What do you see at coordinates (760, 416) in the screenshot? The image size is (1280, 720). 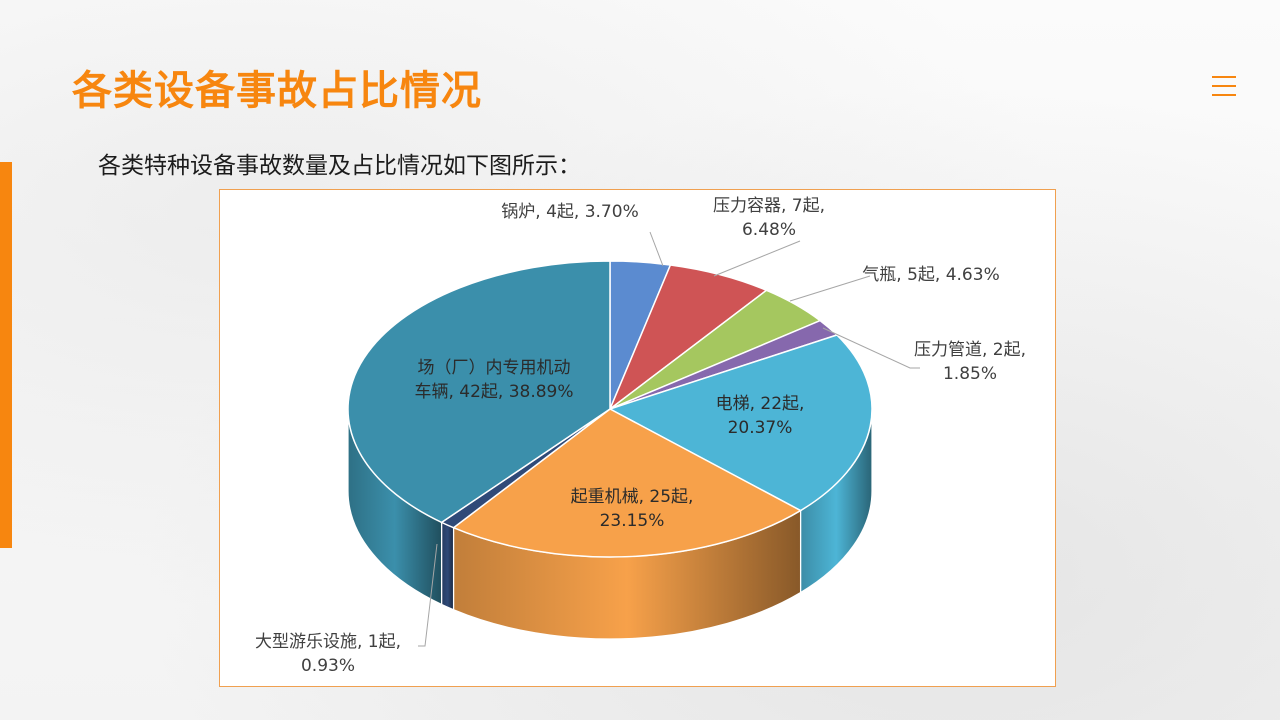 I see `data-label-4: 电梯, 22起, 20.37%` at bounding box center [760, 416].